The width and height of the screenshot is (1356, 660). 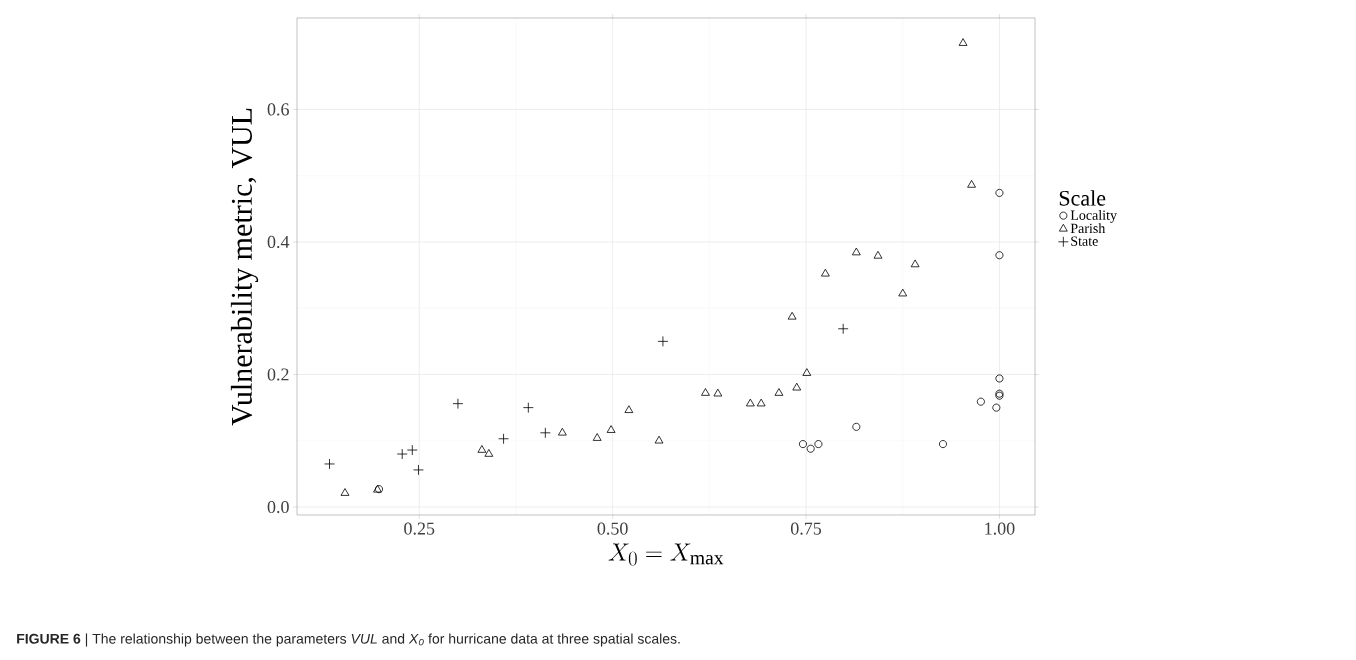 I want to click on x-axis-title: $X_0 = X_{\max}$, so click(x=666, y=554).